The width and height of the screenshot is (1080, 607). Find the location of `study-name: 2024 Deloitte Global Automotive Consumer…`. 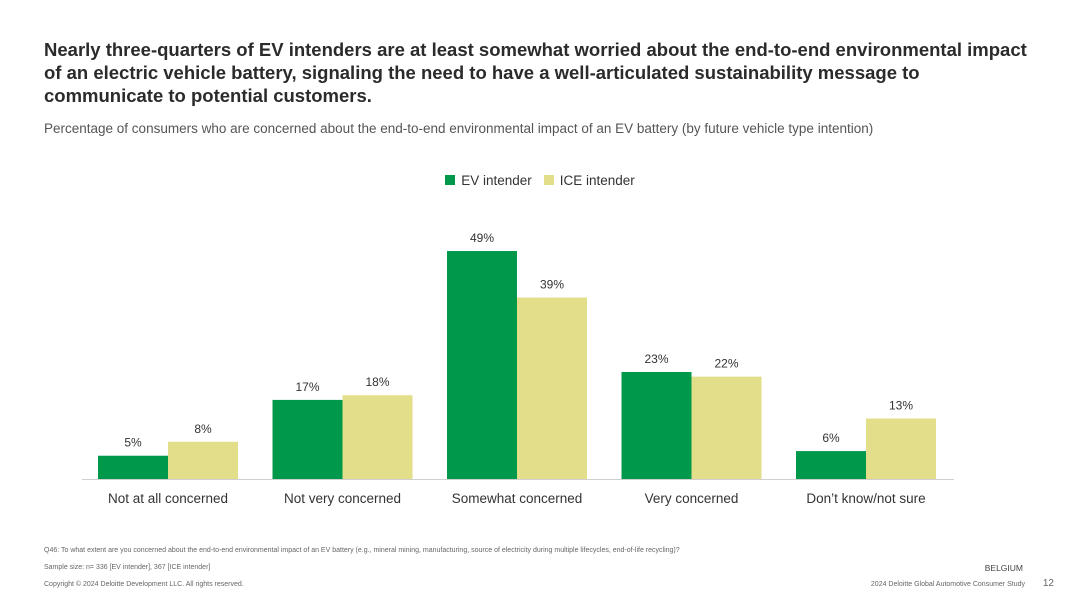

study-name: 2024 Deloitte Global Automotive Consumer… is located at coordinates (947, 584).